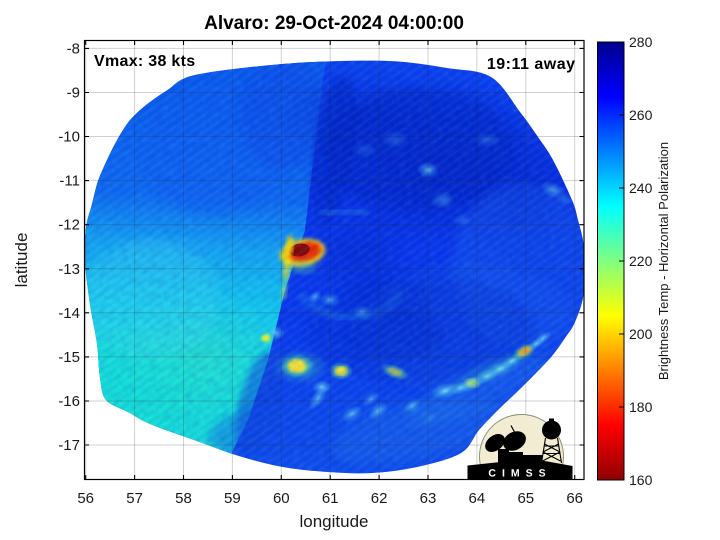 The width and height of the screenshot is (720, 540). I want to click on svg-text: -9, so click(73, 93).